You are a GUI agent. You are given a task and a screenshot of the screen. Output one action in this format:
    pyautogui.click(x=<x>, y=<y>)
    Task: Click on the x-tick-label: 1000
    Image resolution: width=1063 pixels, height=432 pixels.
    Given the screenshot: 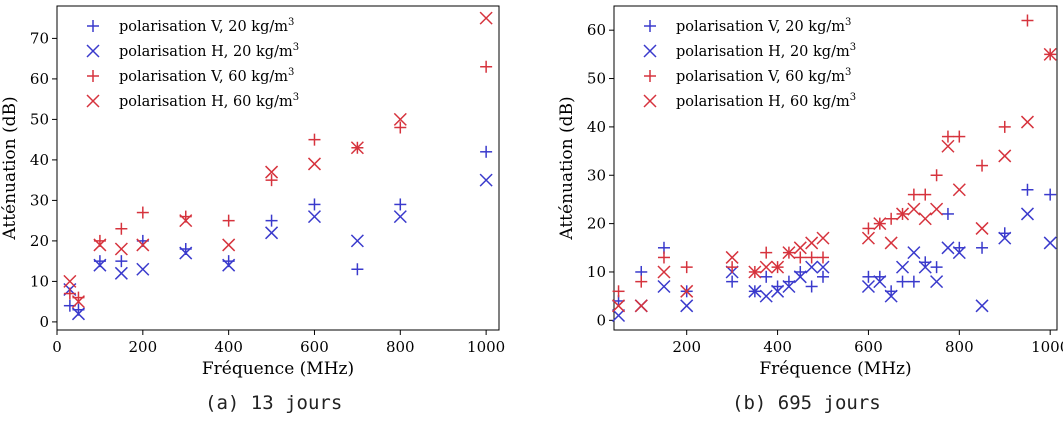 What is the action you would take?
    pyautogui.click(x=1047, y=347)
    